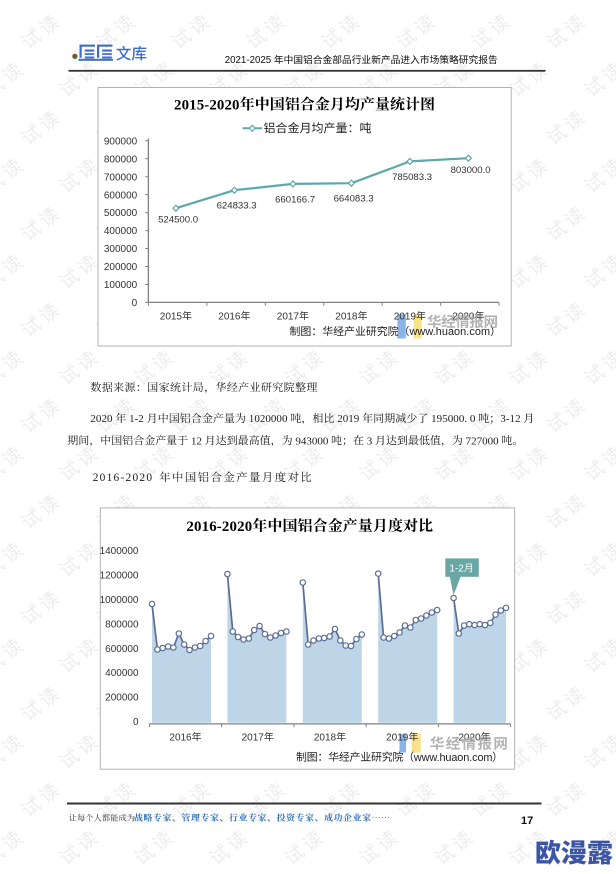 This screenshot has height=874, width=616. Describe the element at coordinates (412, 177) in the screenshot. I see `svg-text: 785083.3` at that location.